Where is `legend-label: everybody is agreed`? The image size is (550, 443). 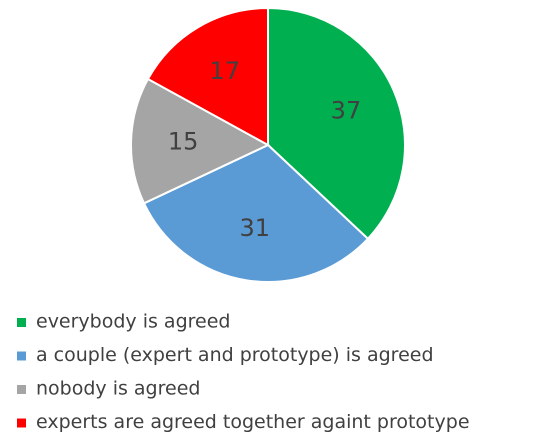
legend-label: everybody is agreed is located at coordinates (133, 322).